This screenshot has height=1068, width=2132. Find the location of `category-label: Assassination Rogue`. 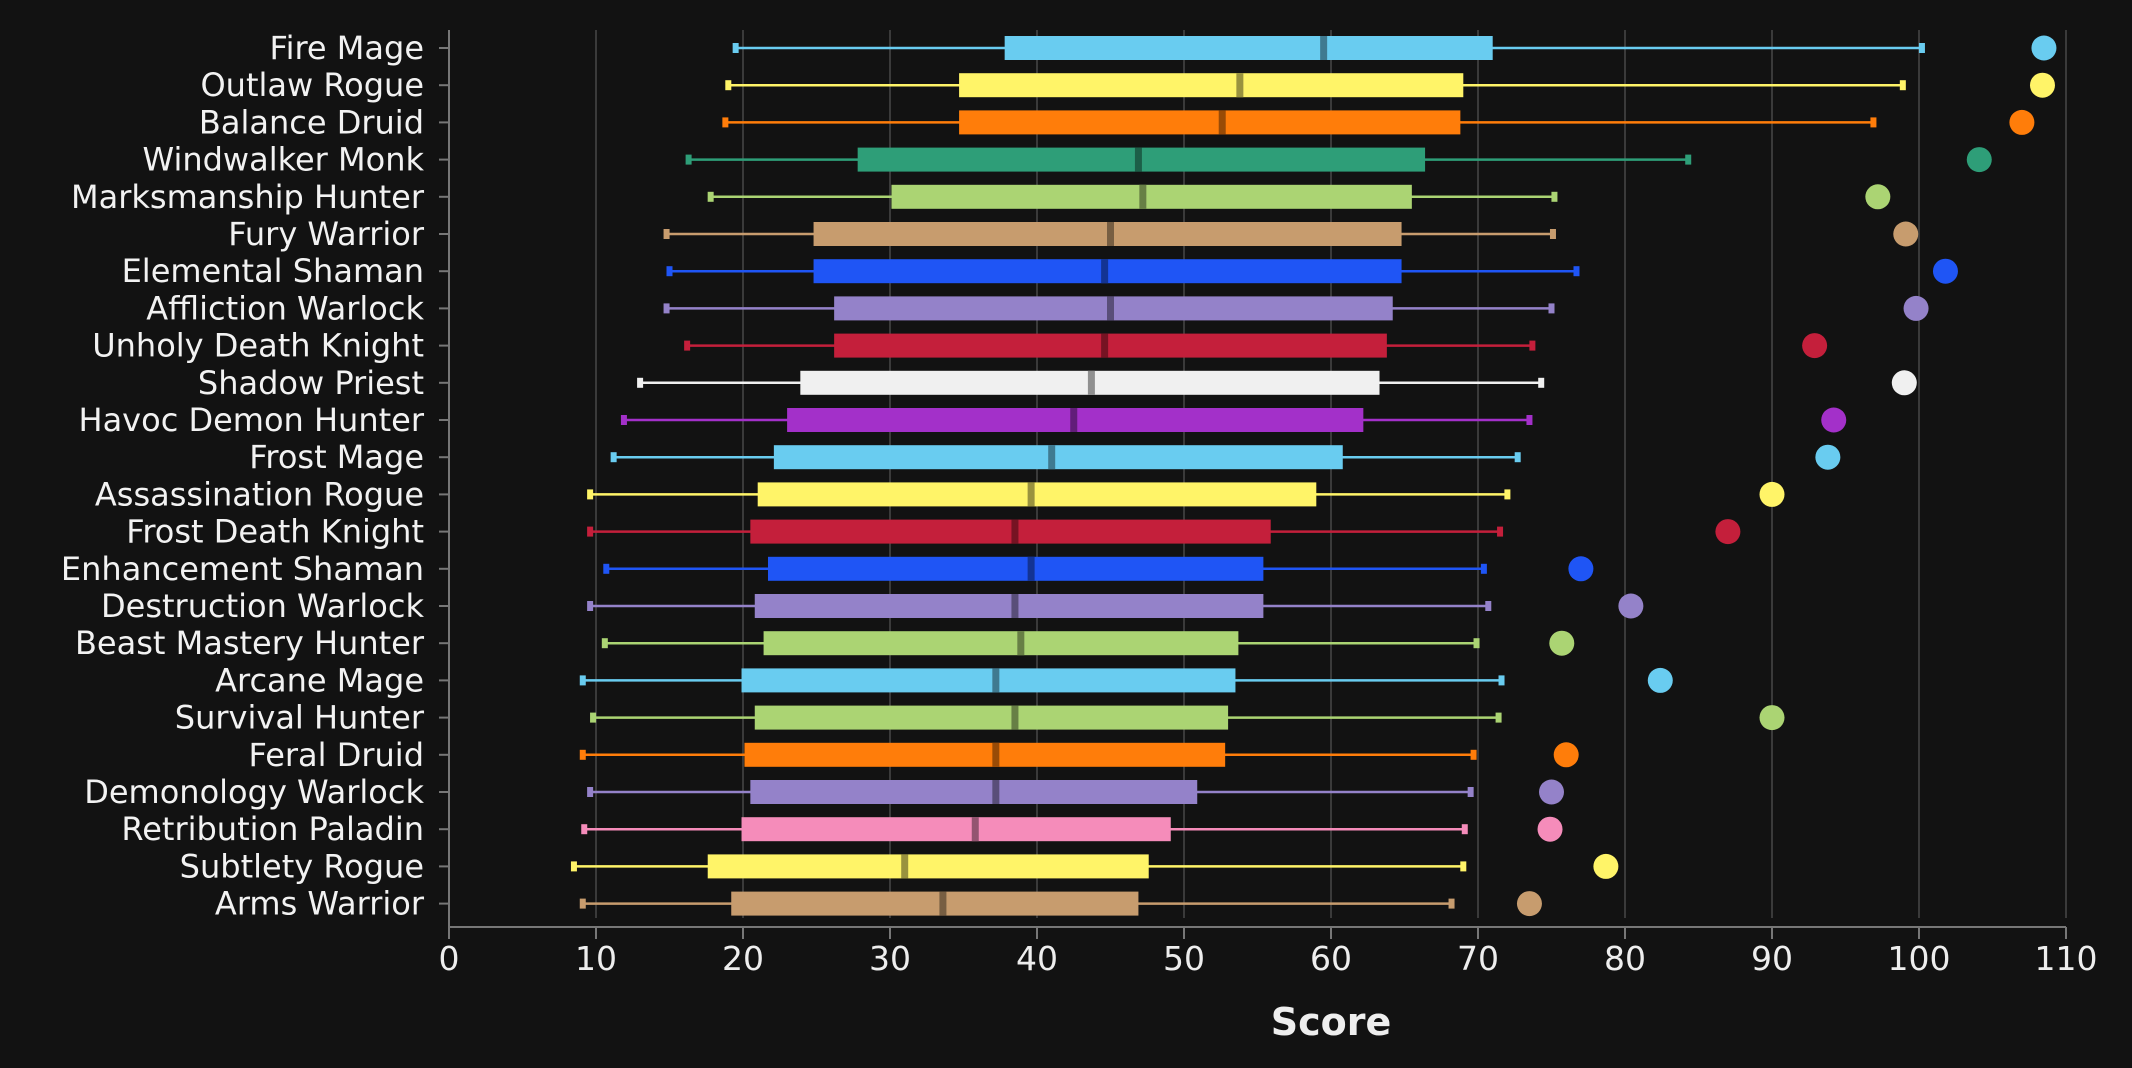

category-label: Assassination Rogue is located at coordinates (259, 494).